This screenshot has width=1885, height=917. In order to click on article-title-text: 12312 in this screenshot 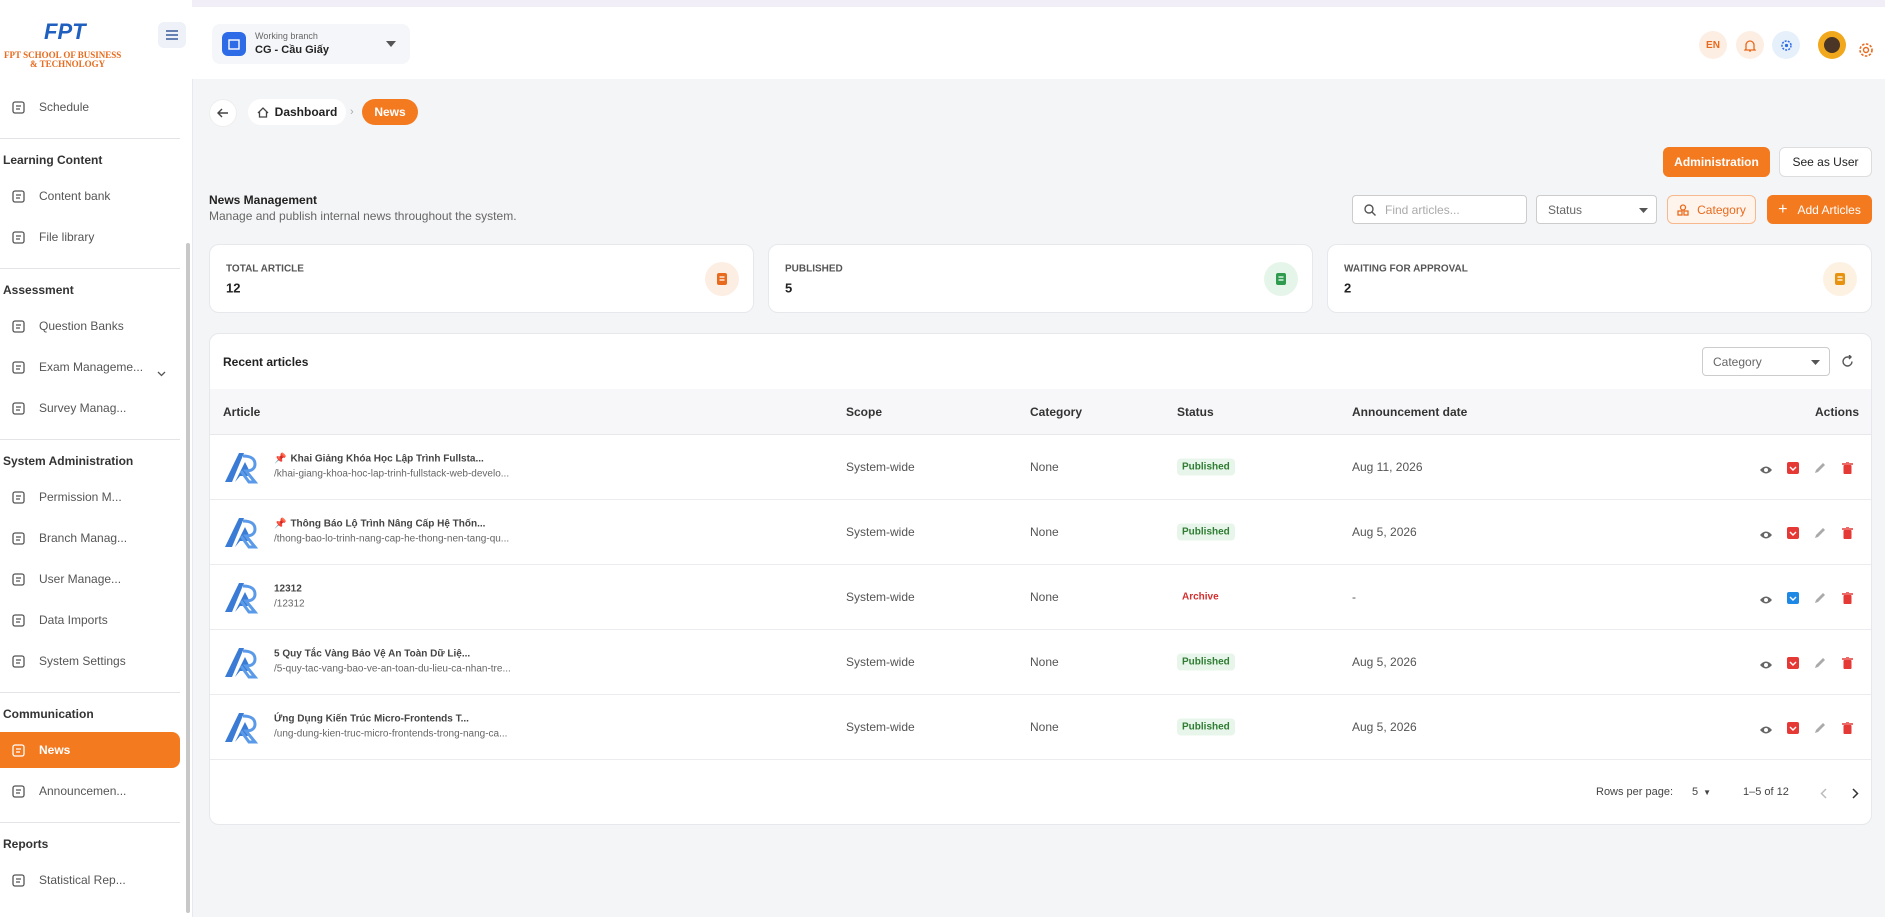, I will do `click(288, 589)`.